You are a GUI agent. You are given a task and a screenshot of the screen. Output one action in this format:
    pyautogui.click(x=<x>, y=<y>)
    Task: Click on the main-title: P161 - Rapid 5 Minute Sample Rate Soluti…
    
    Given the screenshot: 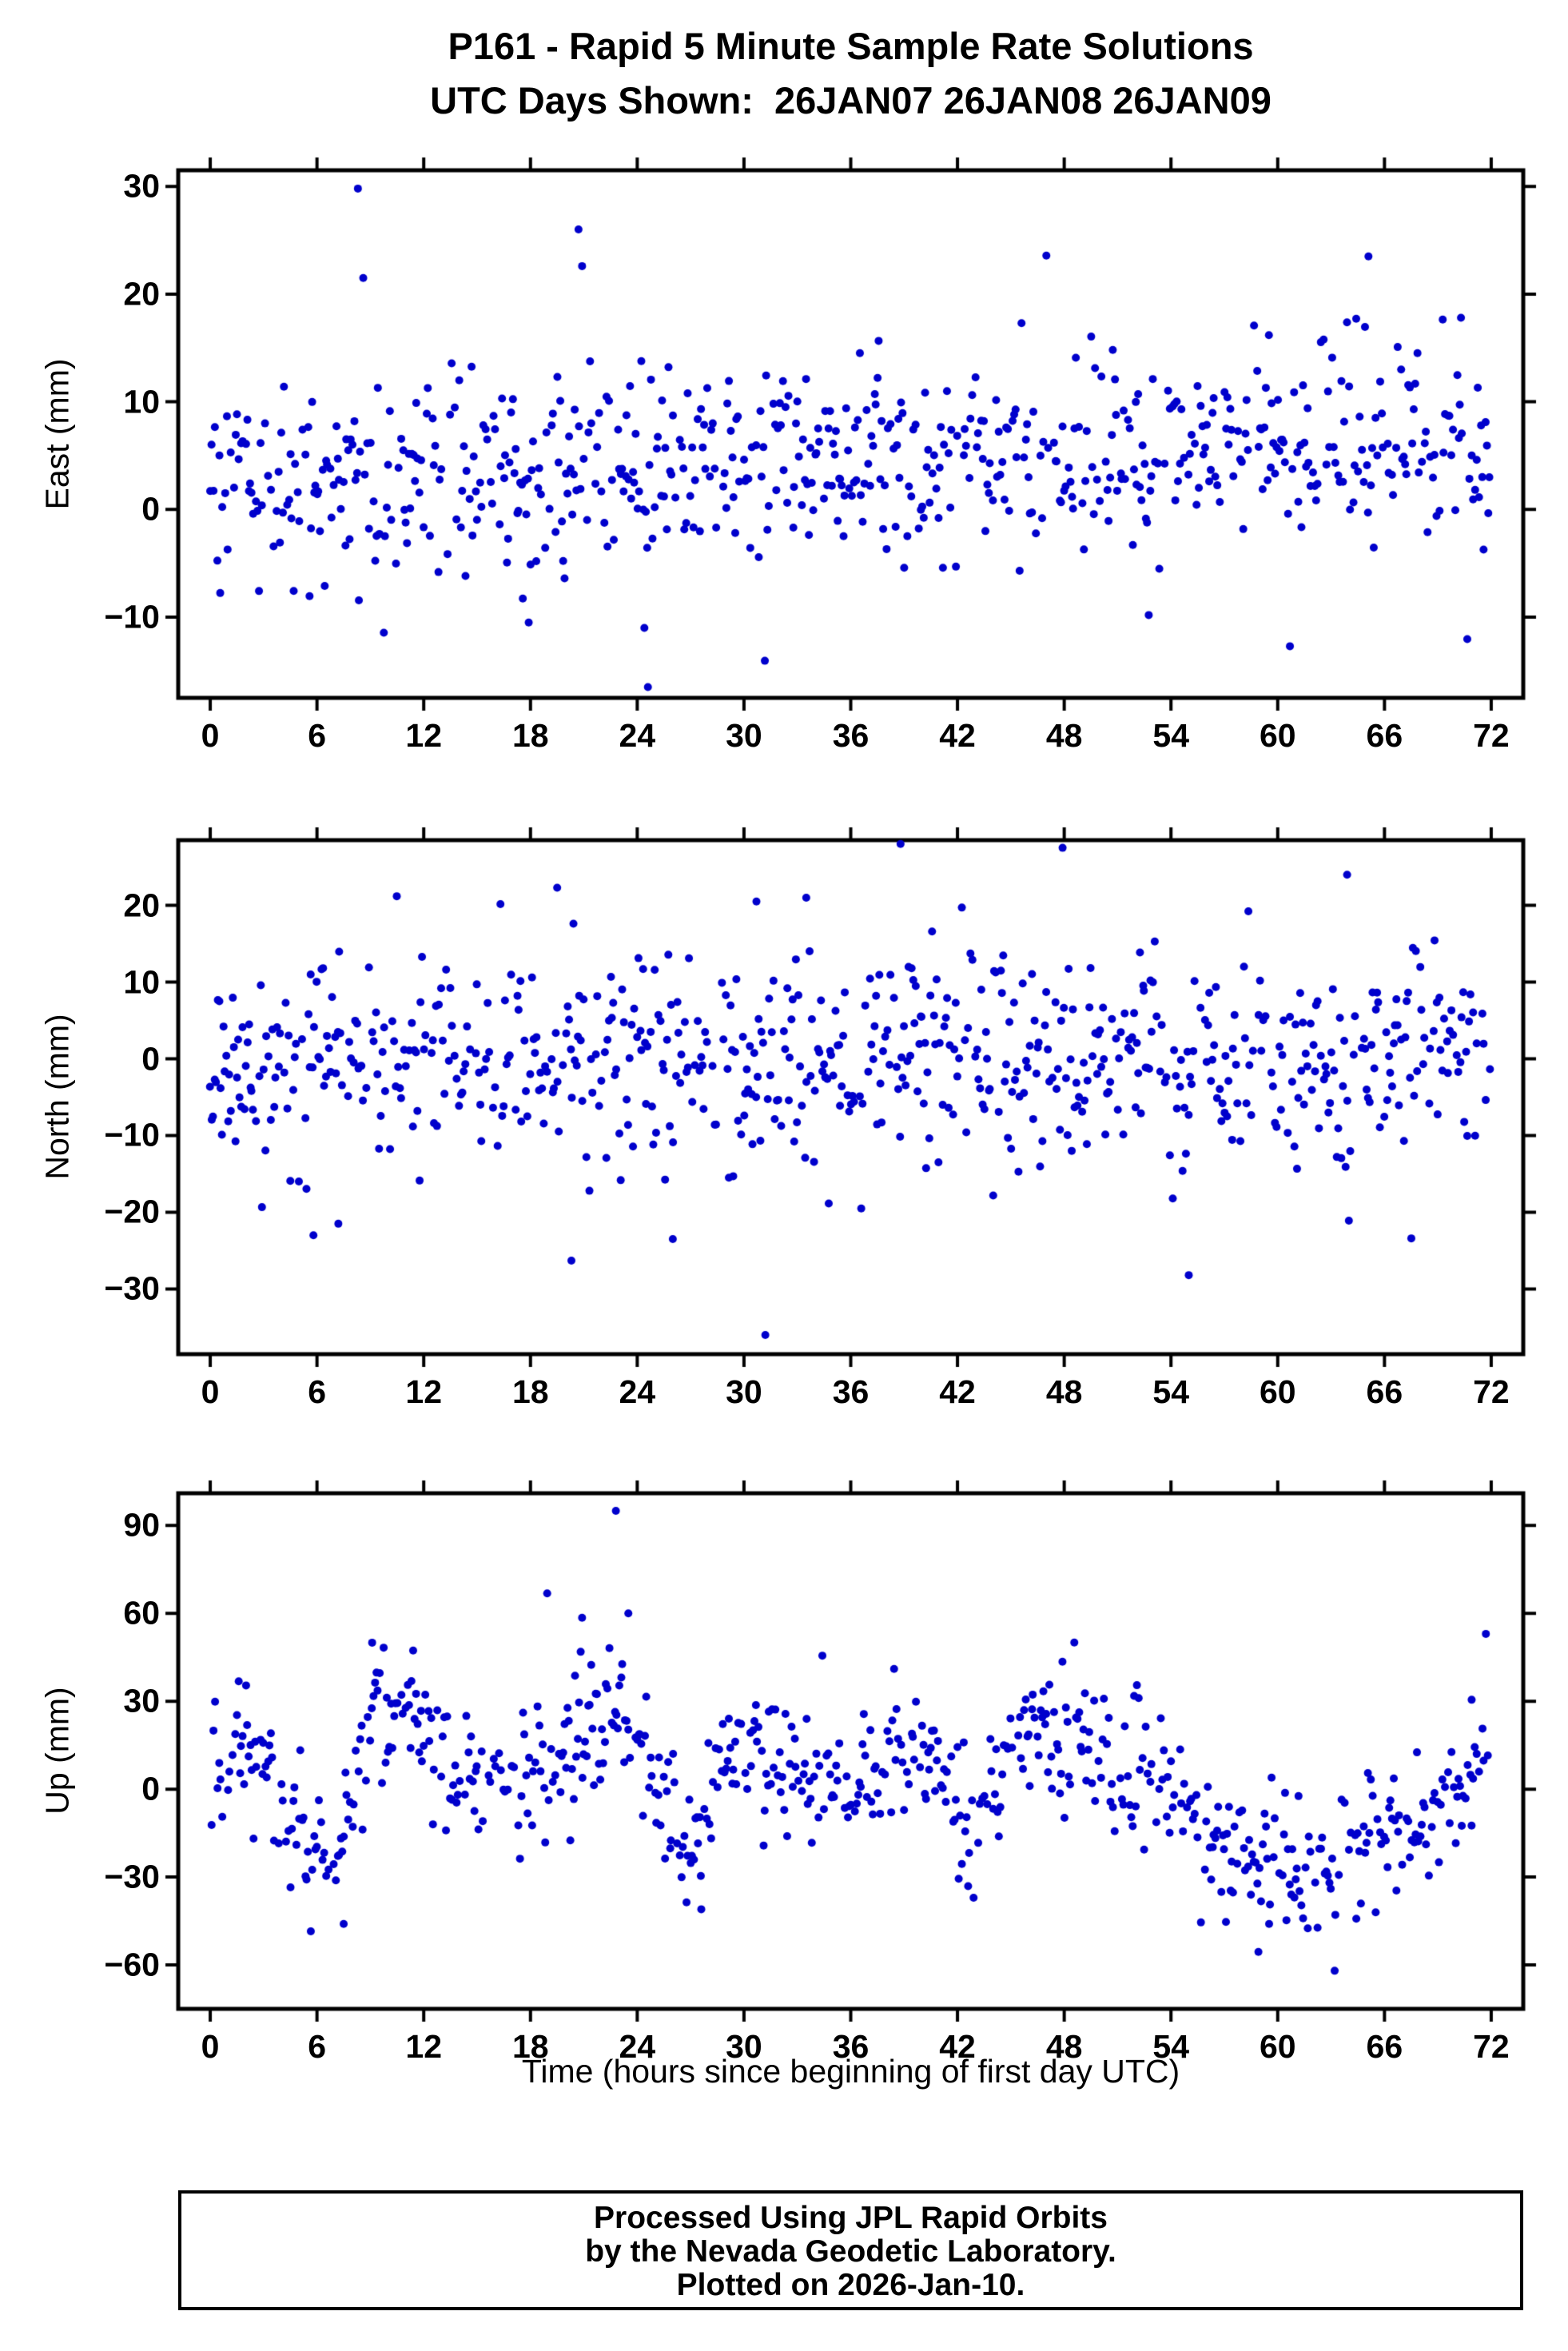 What is the action you would take?
    pyautogui.click(x=851, y=46)
    